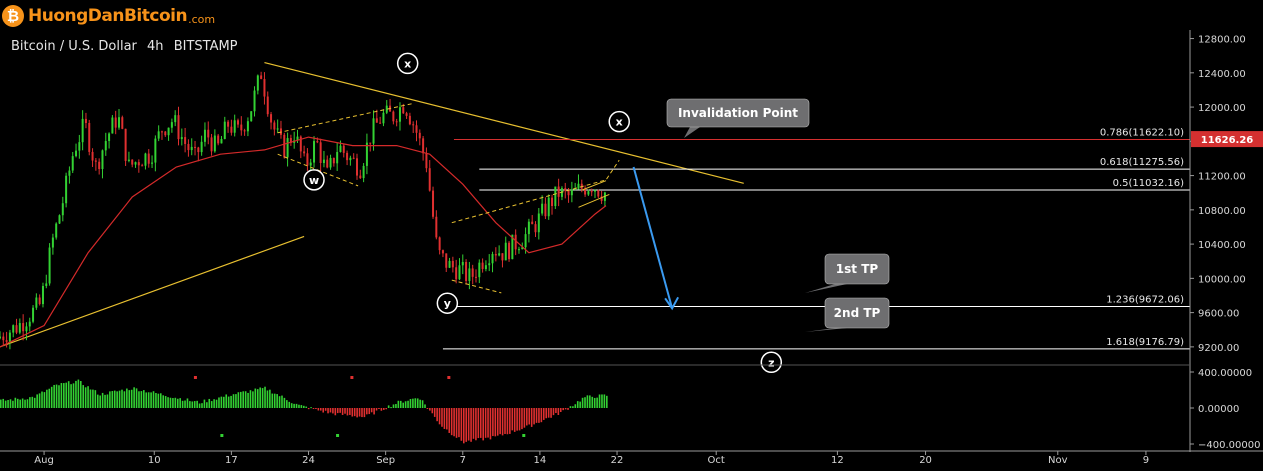  I want to click on current-price-label: 11626.26, so click(1227, 140).